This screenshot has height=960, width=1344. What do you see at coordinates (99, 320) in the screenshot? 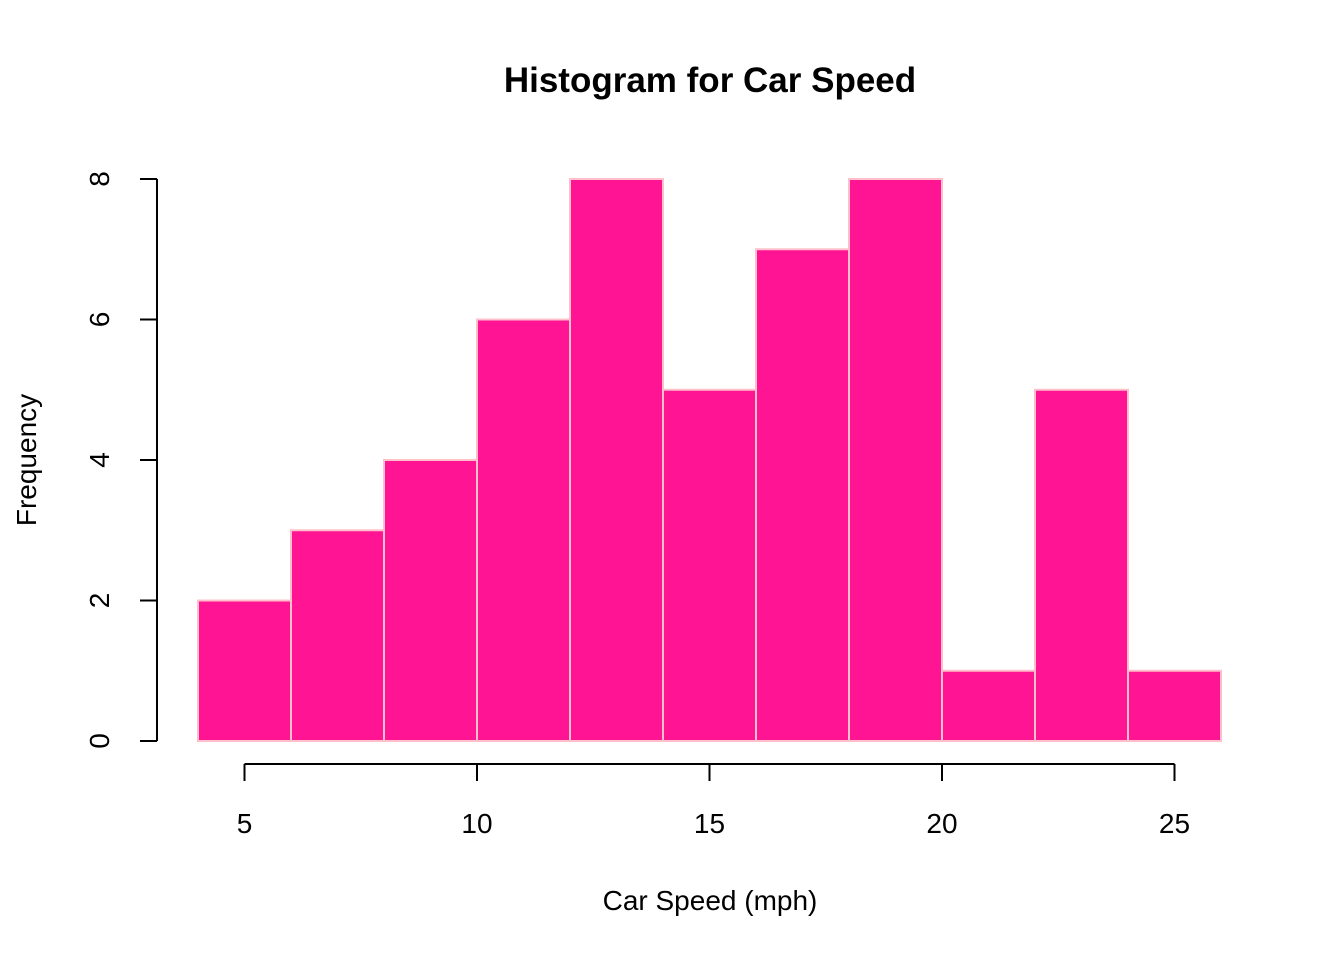
I see `y-tick-label: 6` at bounding box center [99, 320].